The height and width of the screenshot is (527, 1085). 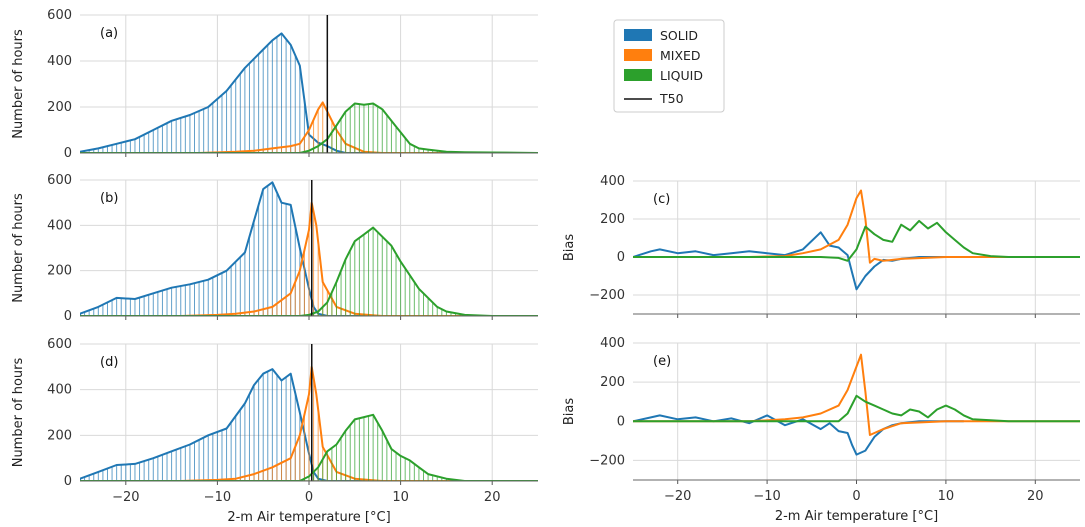 I want to click on panel-c: −200 0 200 400 (c) Bias, so click(x=821, y=246).